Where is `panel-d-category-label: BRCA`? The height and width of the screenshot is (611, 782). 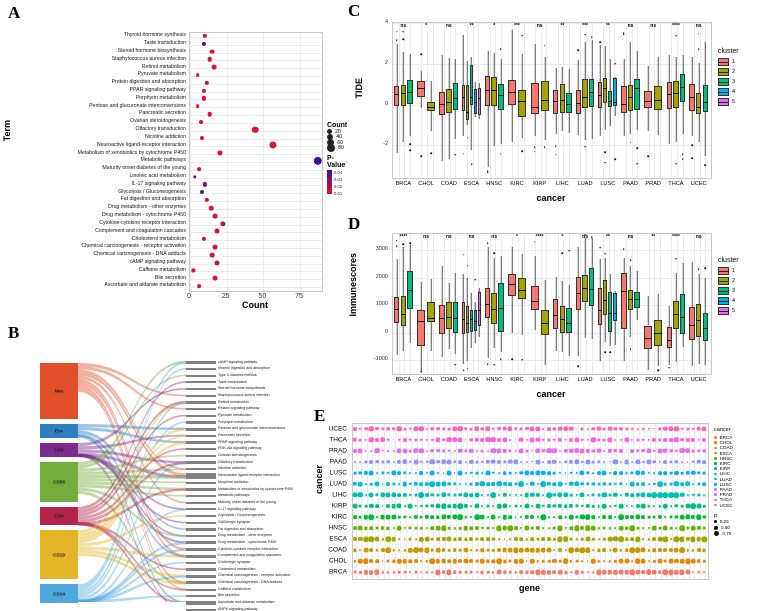 panel-d-category-label: BRCA is located at coordinates (403, 380).